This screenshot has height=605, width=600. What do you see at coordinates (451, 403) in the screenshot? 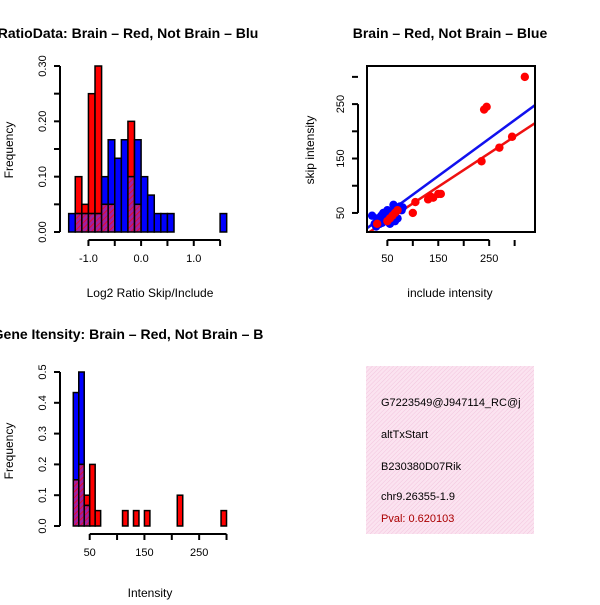
I see `info-line-id: G7223549@J947114_RC@j` at bounding box center [451, 403].